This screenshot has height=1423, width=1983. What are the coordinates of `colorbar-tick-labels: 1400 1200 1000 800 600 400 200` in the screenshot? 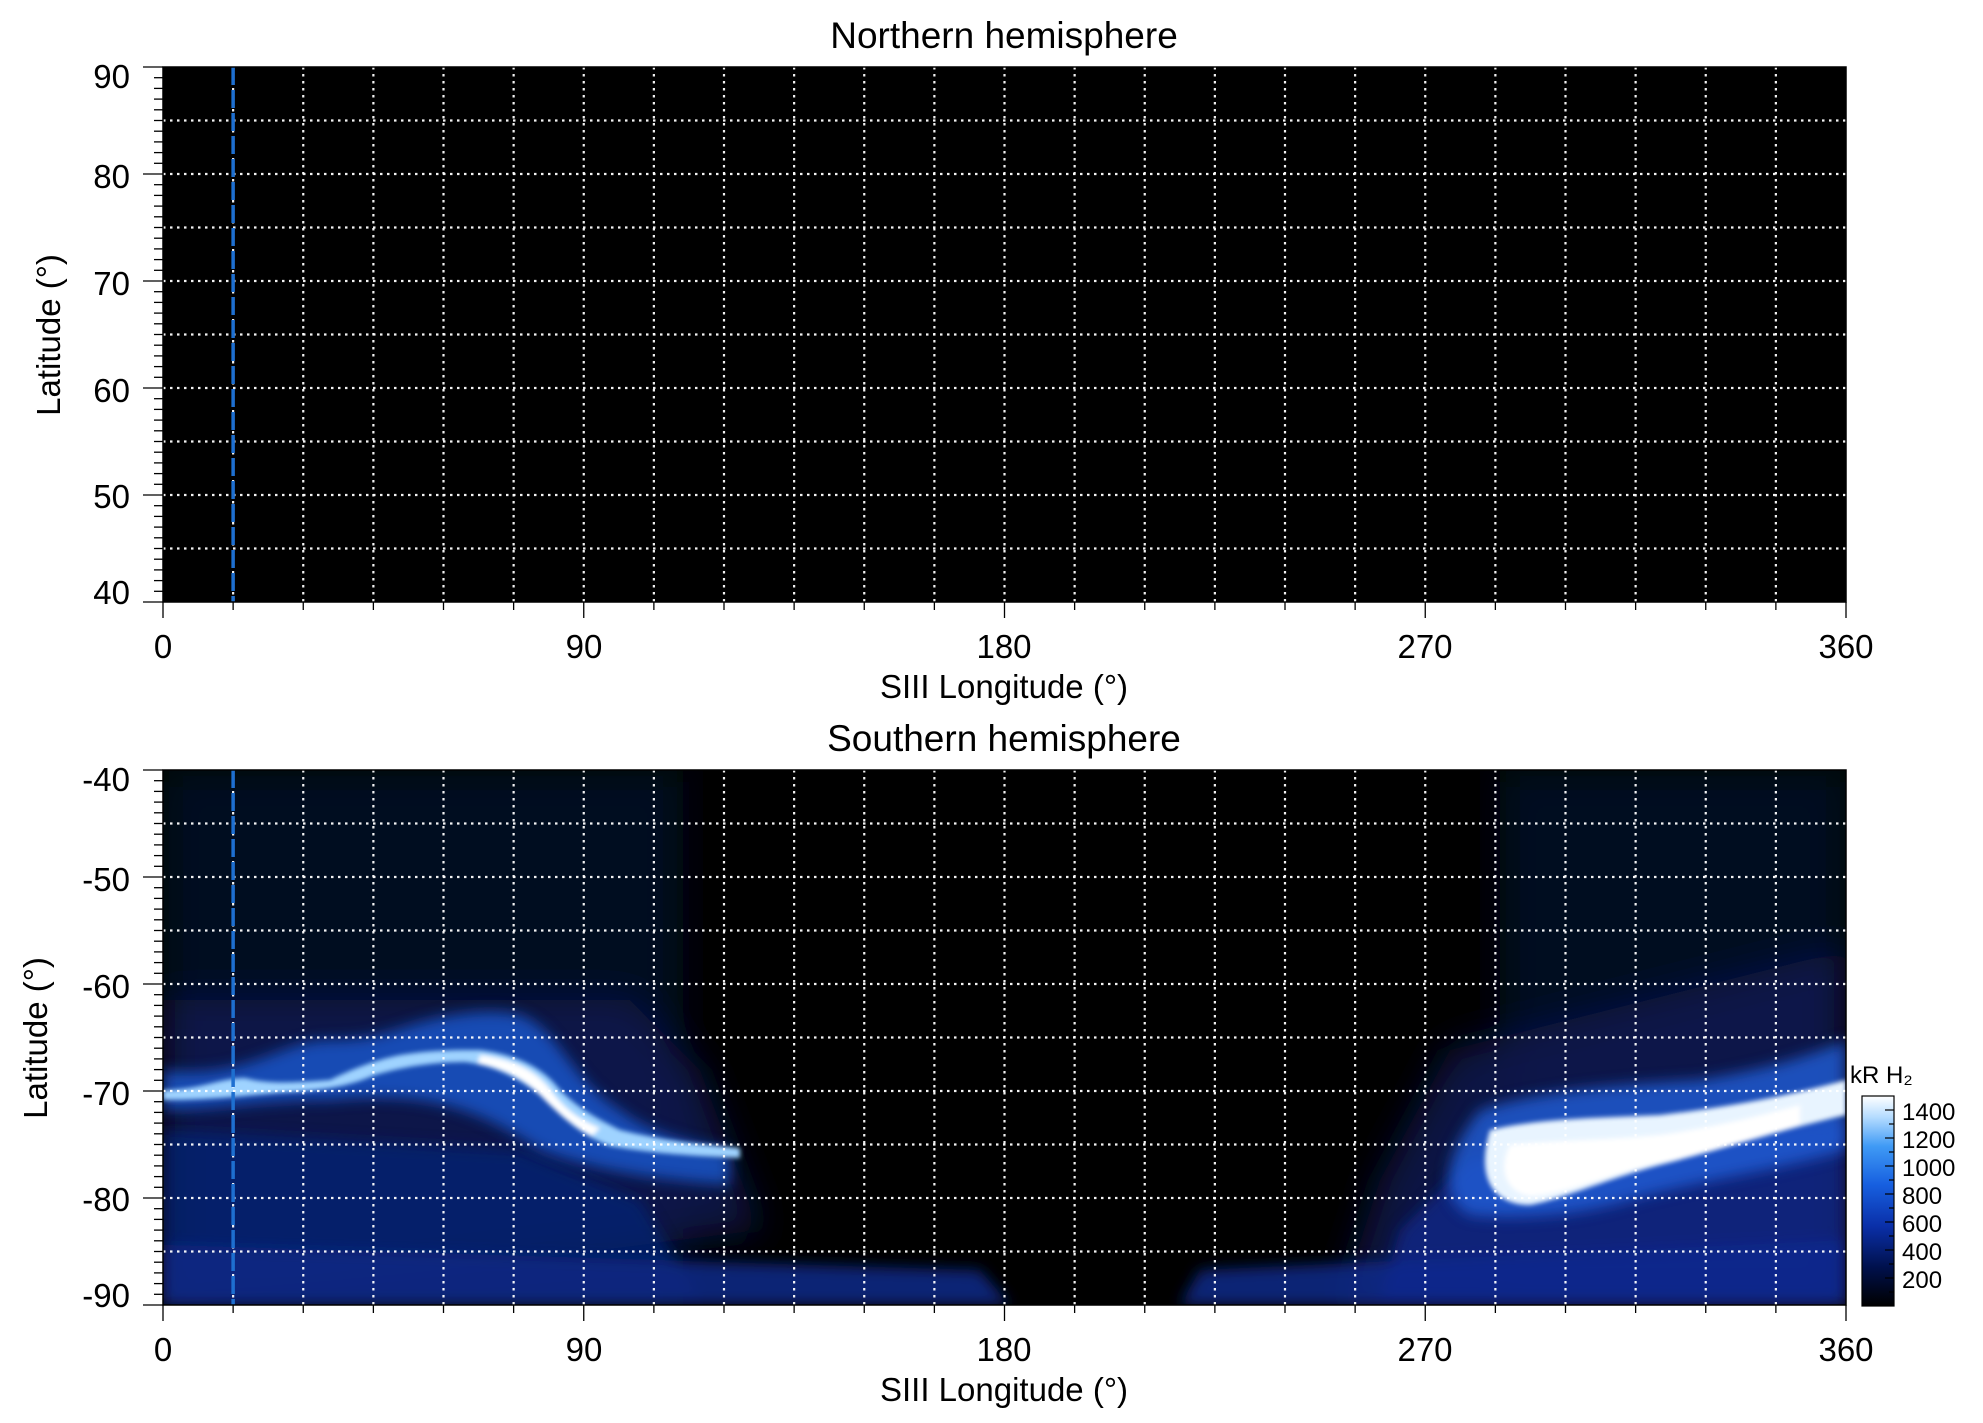 It's located at (1928, 1196).